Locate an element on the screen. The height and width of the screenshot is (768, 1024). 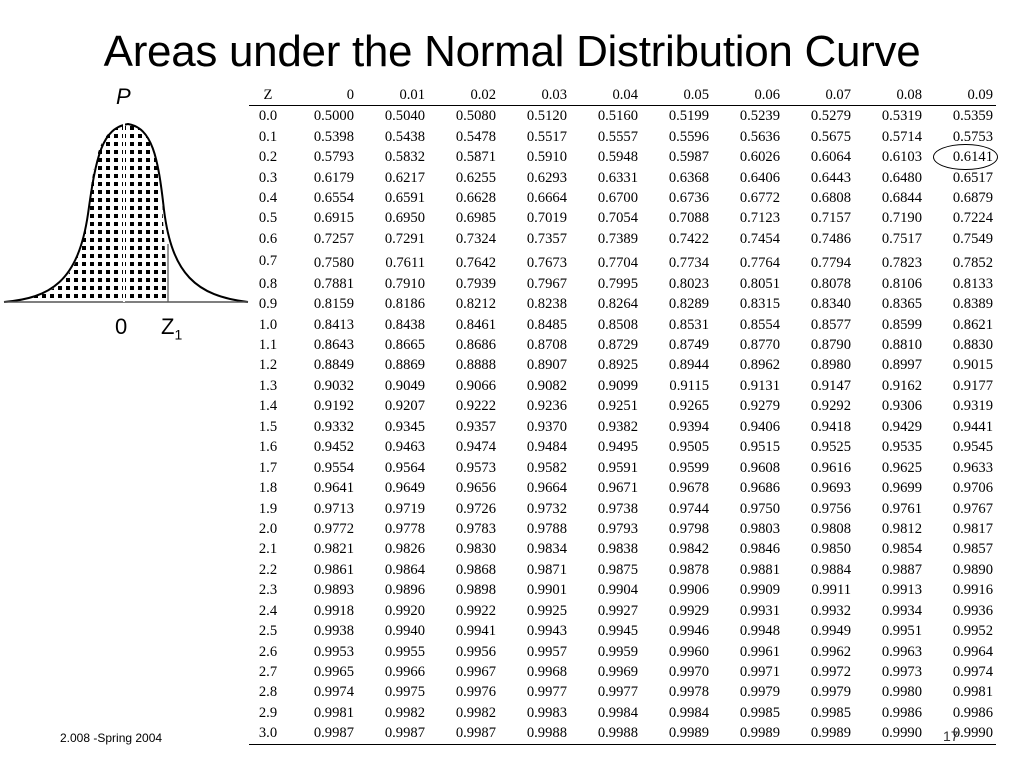
area-value-cell: 0.9964 is located at coordinates (972, 651).